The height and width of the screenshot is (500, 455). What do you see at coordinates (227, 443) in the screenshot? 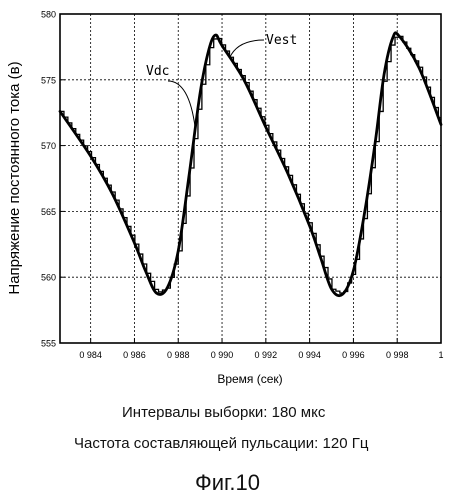
I see `ripple-frequency-caption: Частота составляющей пульсации: 120 Гц` at bounding box center [227, 443].